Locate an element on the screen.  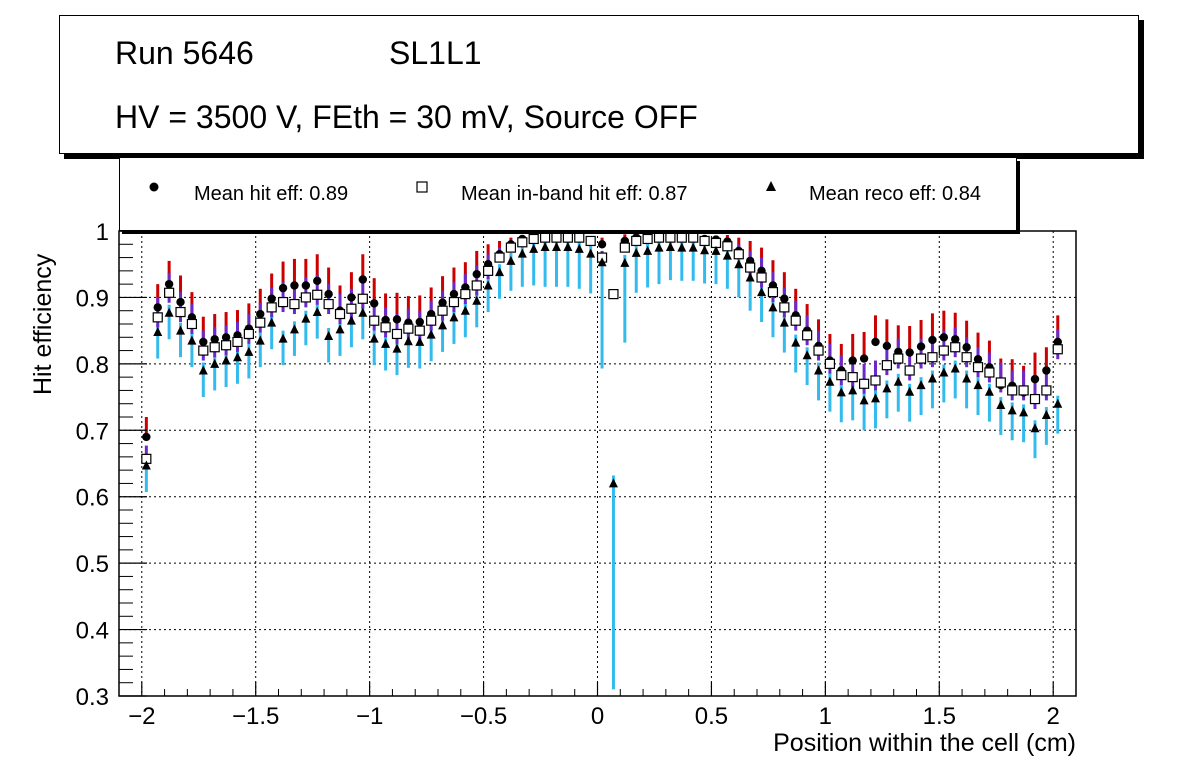
y-tick-label: 0.6 is located at coordinates (92, 498).